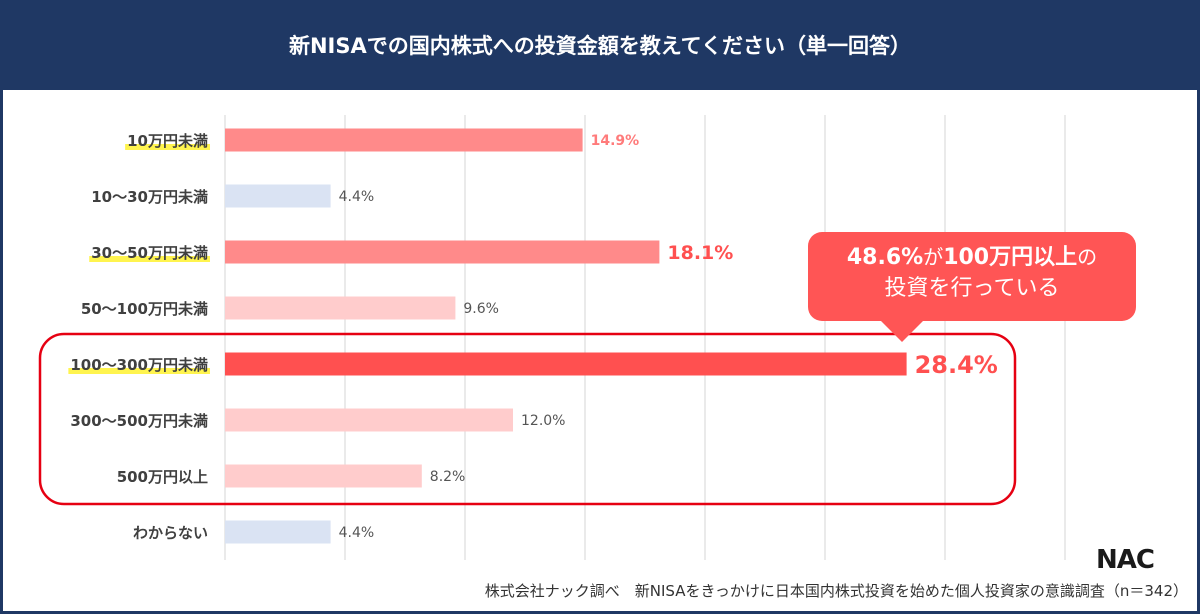  What do you see at coordinates (700, 253) in the screenshot?
I see `data-label: 18.1%` at bounding box center [700, 253].